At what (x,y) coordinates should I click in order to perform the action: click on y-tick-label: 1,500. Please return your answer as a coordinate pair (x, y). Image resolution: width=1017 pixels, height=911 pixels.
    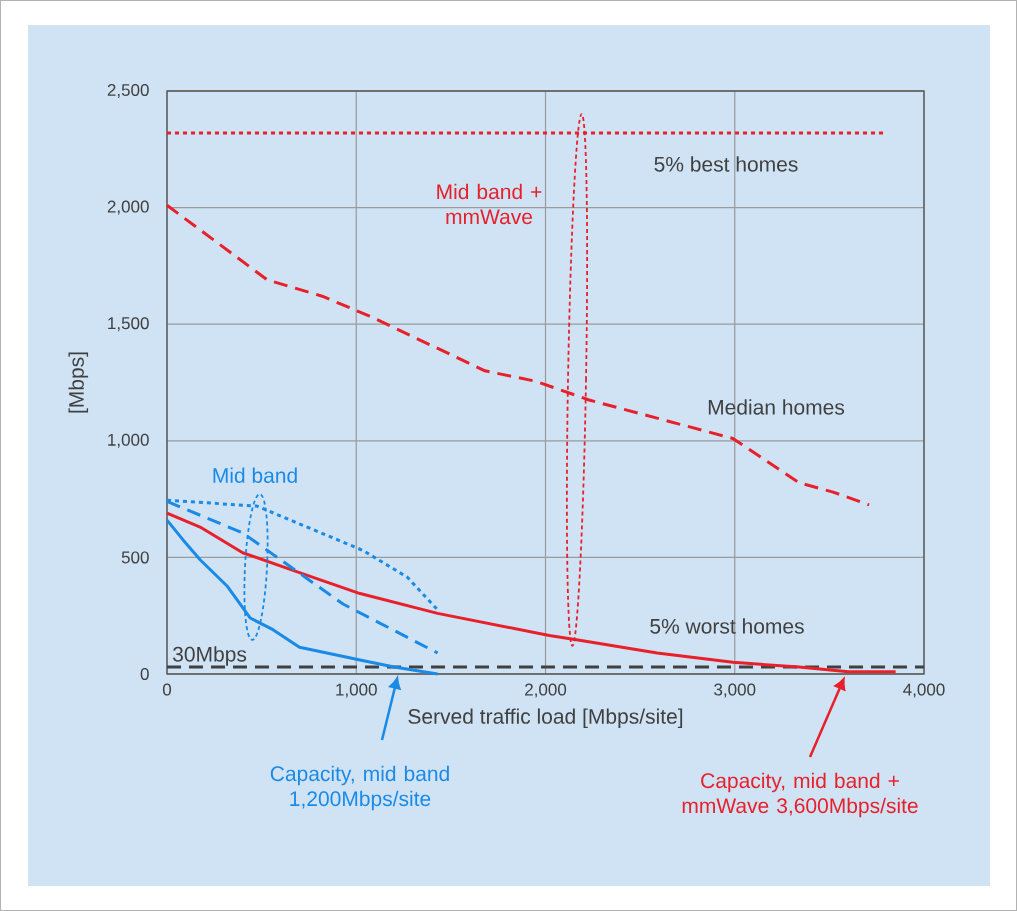
    Looking at the image, I should click on (128, 324).